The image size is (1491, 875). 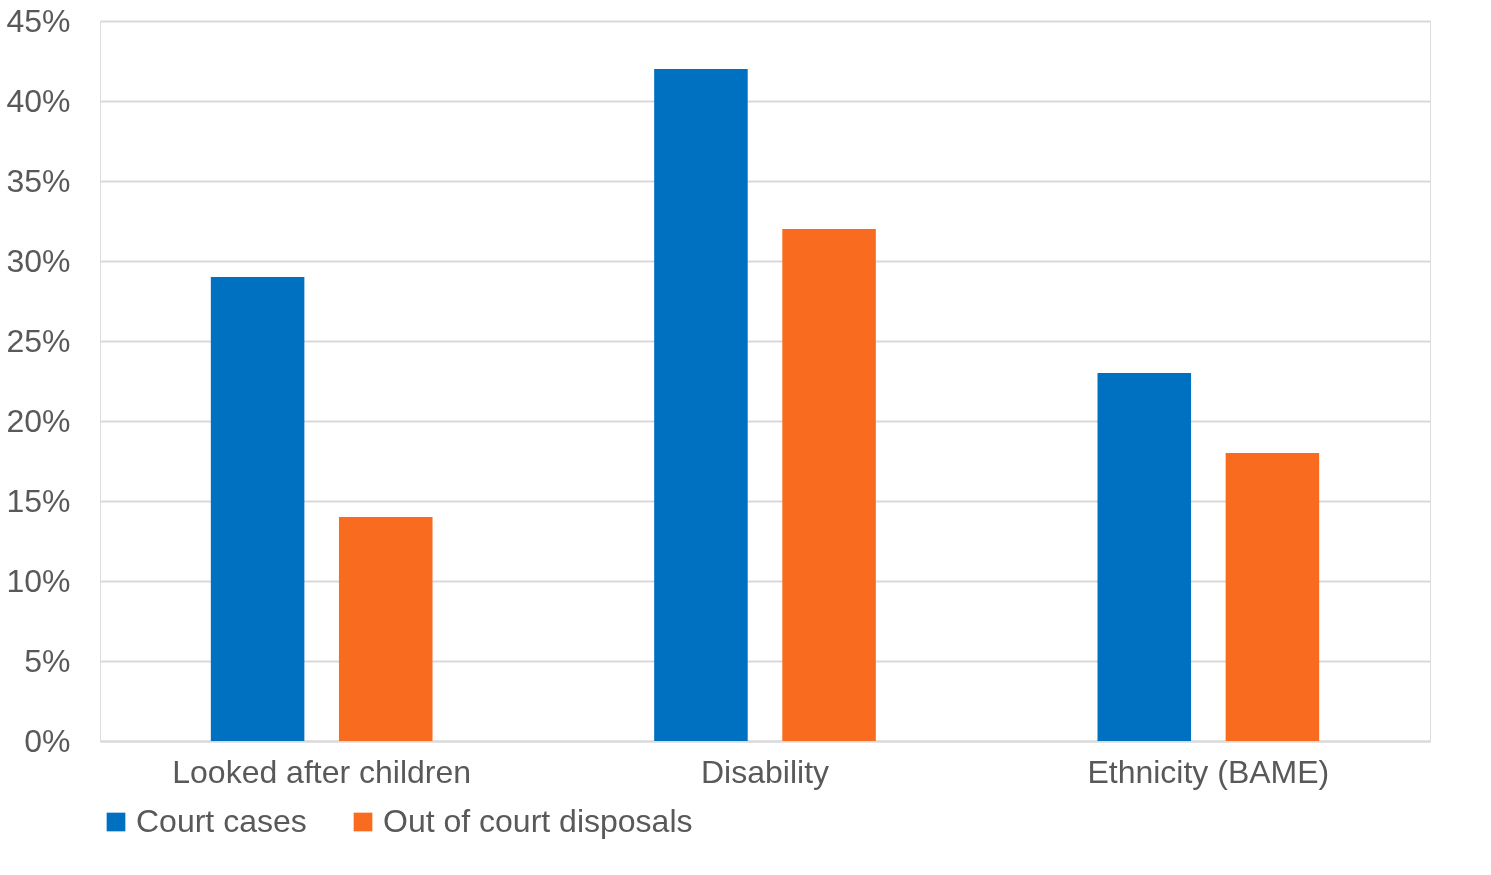 What do you see at coordinates (38, 500) in the screenshot?
I see `y-tick-label: 15%` at bounding box center [38, 500].